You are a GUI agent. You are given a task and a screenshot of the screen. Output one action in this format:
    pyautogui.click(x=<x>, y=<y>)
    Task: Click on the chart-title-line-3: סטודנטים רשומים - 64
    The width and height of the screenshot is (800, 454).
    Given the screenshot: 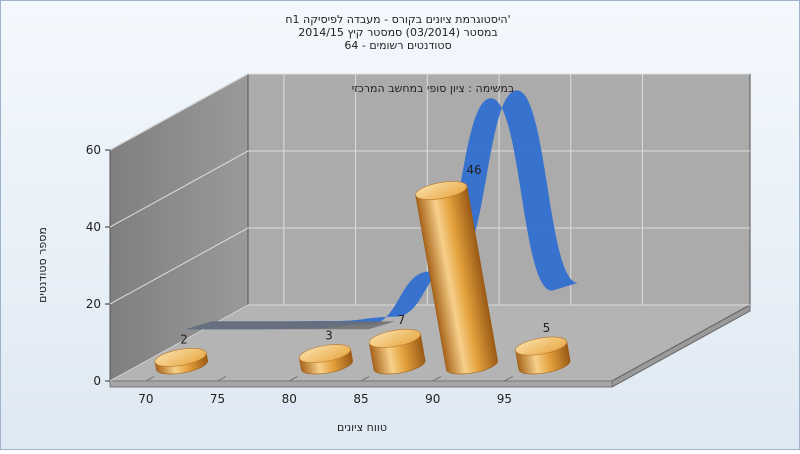 What is the action you would take?
    pyautogui.click(x=397, y=45)
    